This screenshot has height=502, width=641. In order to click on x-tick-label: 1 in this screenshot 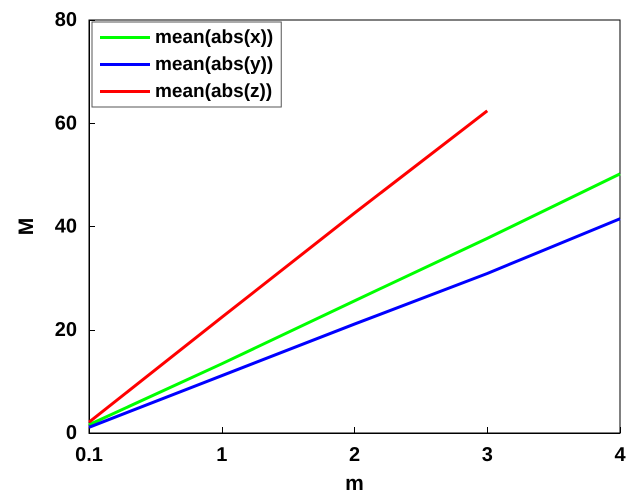, I will do `click(222, 455)`.